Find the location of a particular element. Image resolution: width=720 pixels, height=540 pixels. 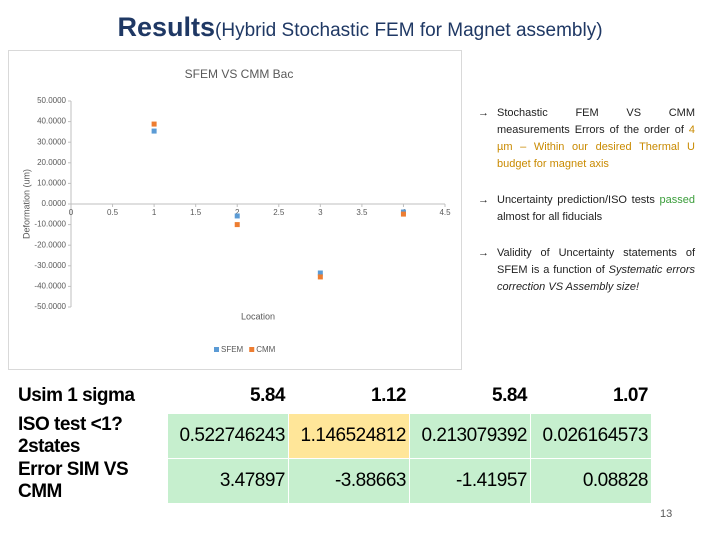

y-tick-label: 0.0000 is located at coordinates (54, 203).